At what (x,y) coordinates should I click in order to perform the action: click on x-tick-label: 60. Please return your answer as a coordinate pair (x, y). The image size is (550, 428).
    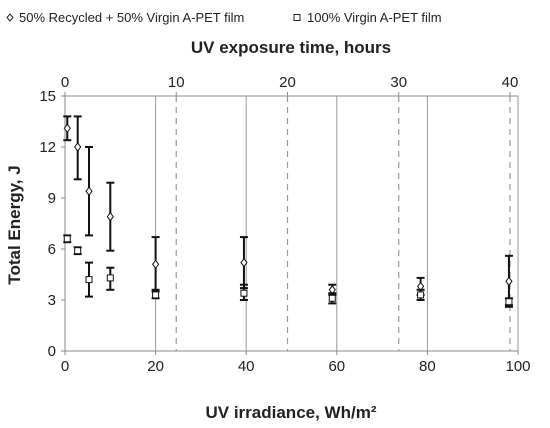
    Looking at the image, I should click on (336, 366).